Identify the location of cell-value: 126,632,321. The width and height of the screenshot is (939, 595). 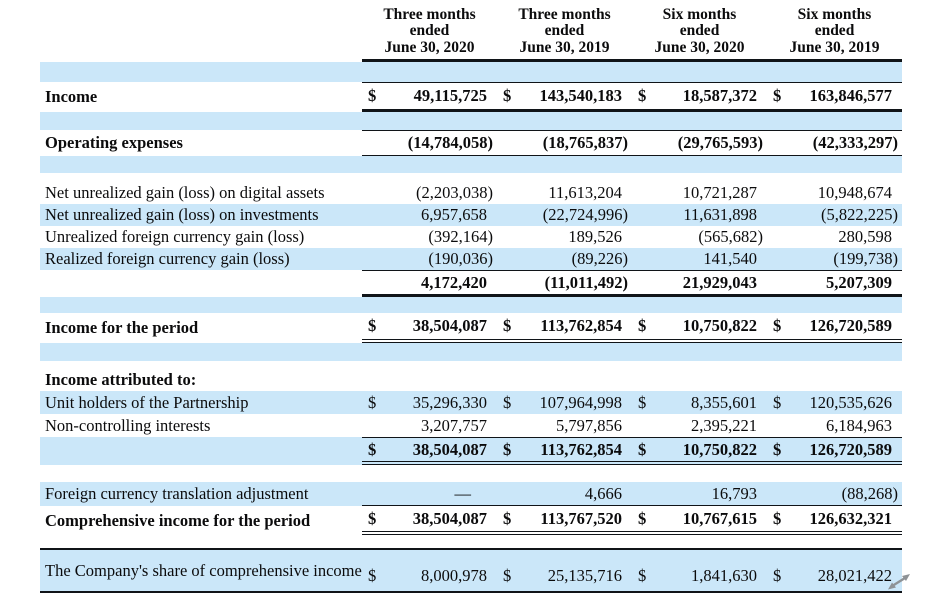
(851, 518).